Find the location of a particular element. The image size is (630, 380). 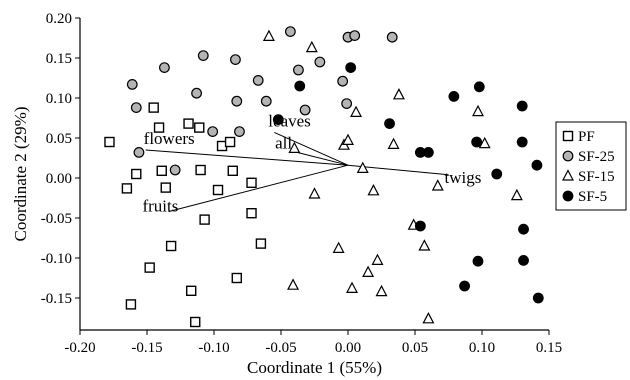

x-tick-label: -0.10 is located at coordinates (213, 348).